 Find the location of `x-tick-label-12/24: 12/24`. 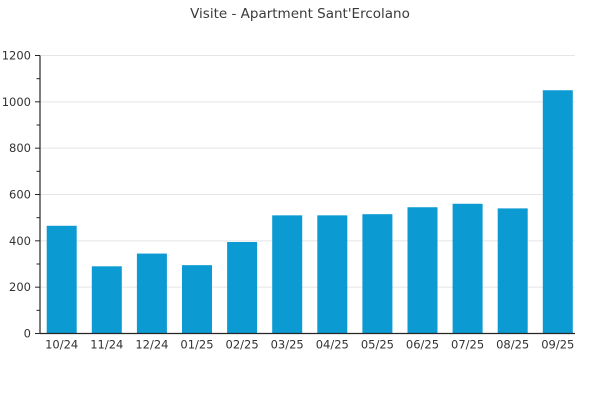

x-tick-label-12/24: 12/24 is located at coordinates (151, 345).